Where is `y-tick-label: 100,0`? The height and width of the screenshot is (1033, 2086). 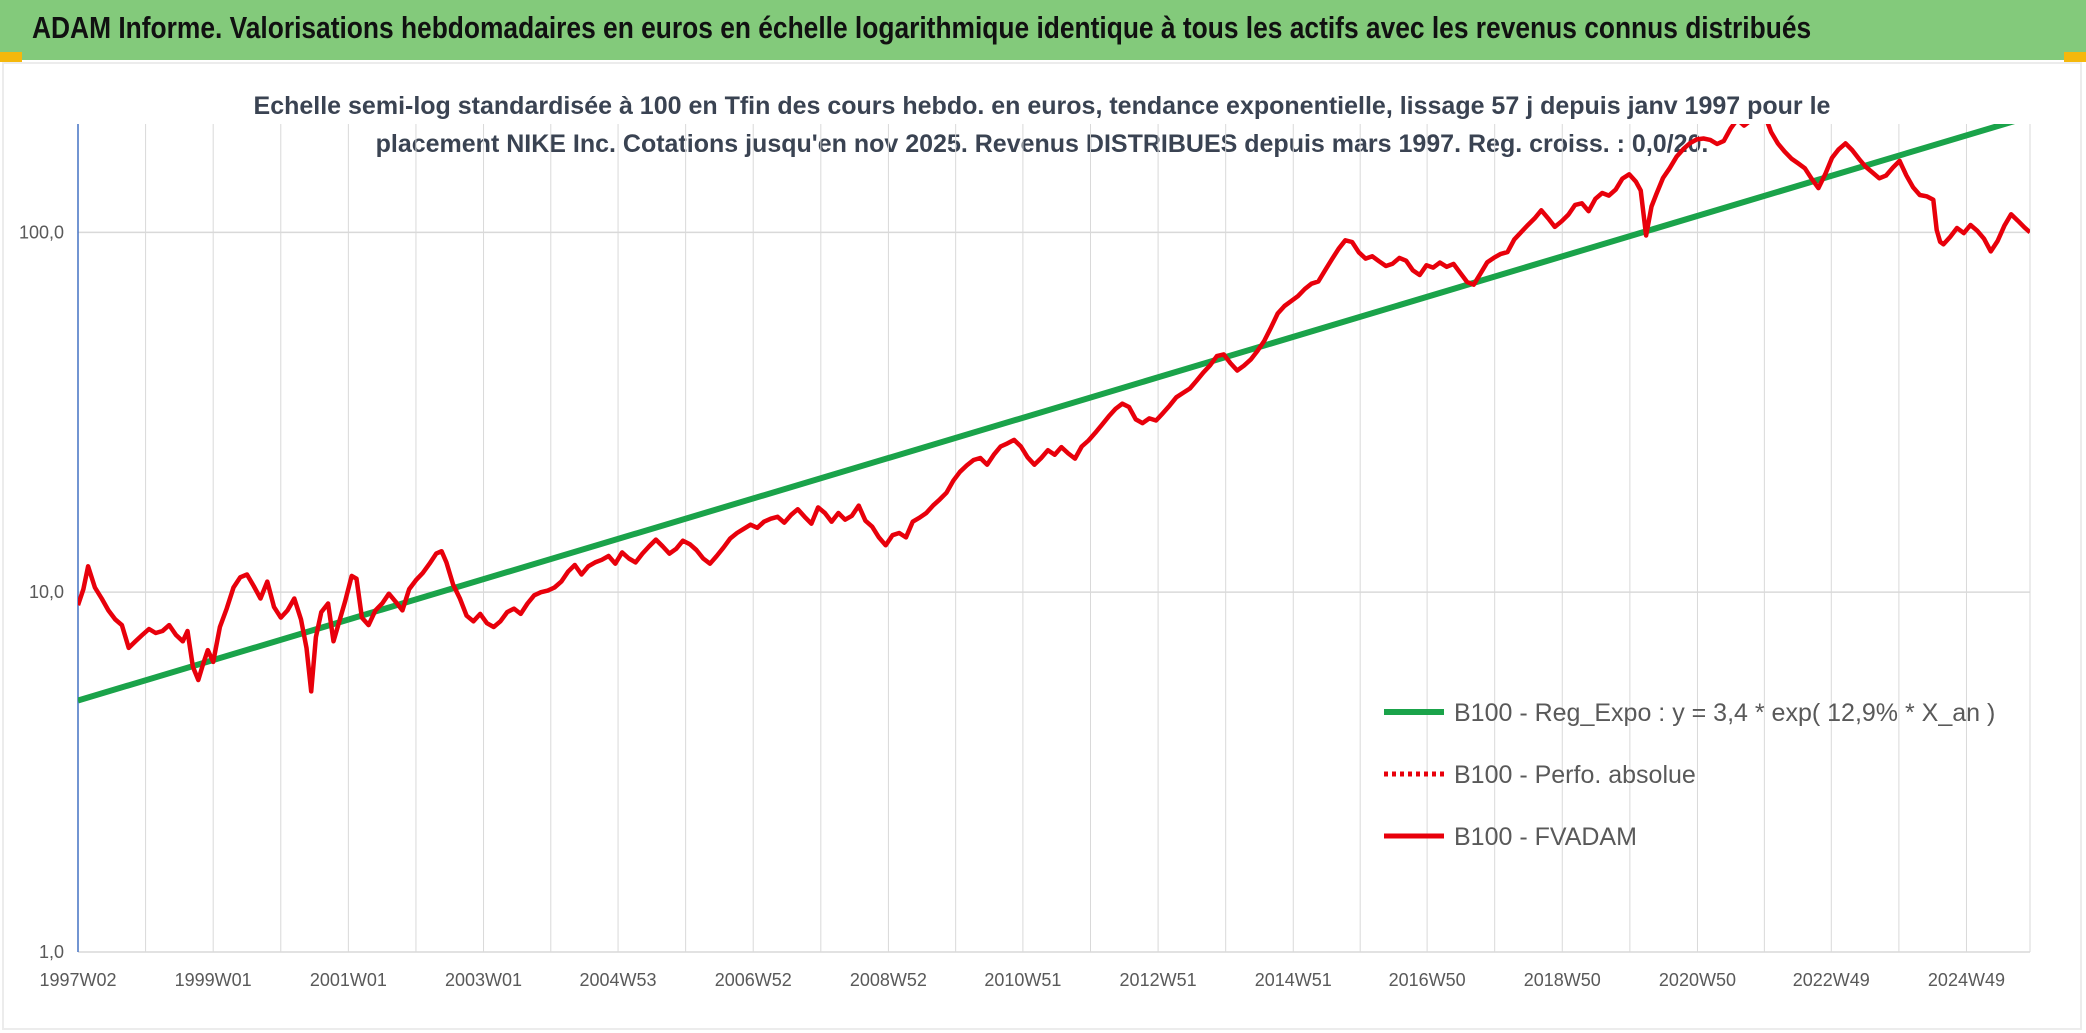
y-tick-label: 100,0 is located at coordinates (41, 232).